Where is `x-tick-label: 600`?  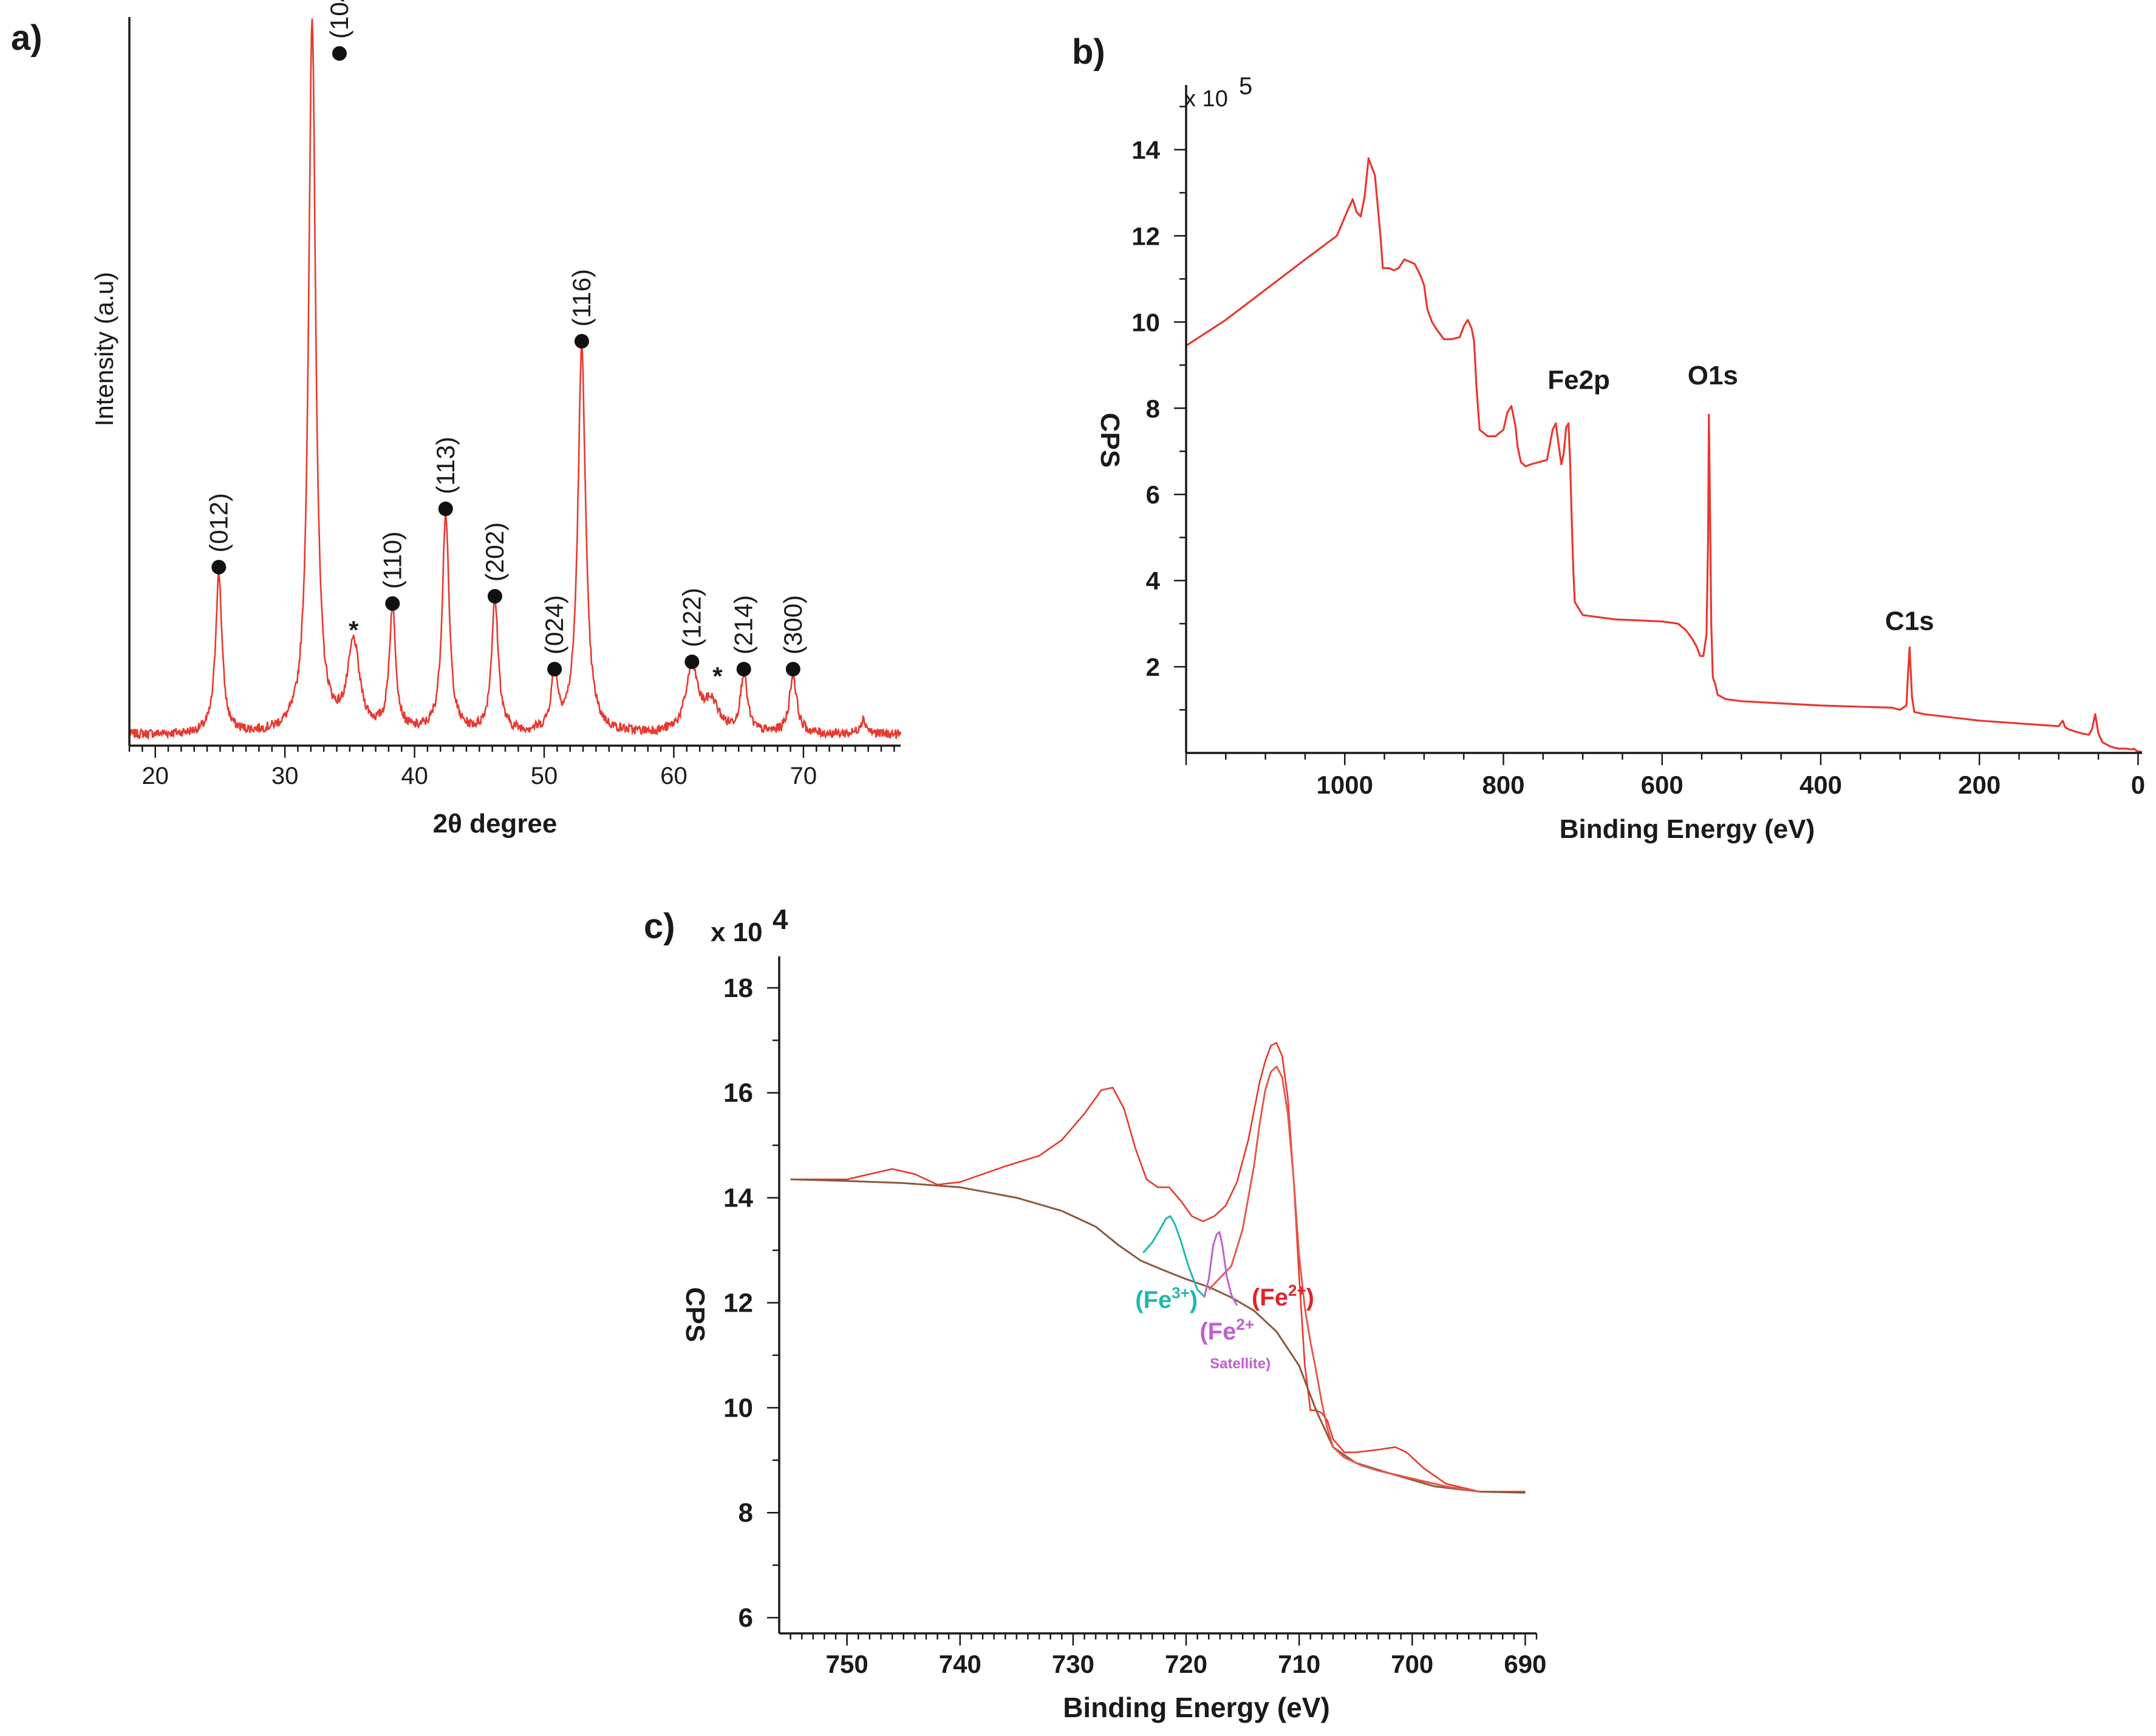
x-tick-label: 600 is located at coordinates (1662, 785).